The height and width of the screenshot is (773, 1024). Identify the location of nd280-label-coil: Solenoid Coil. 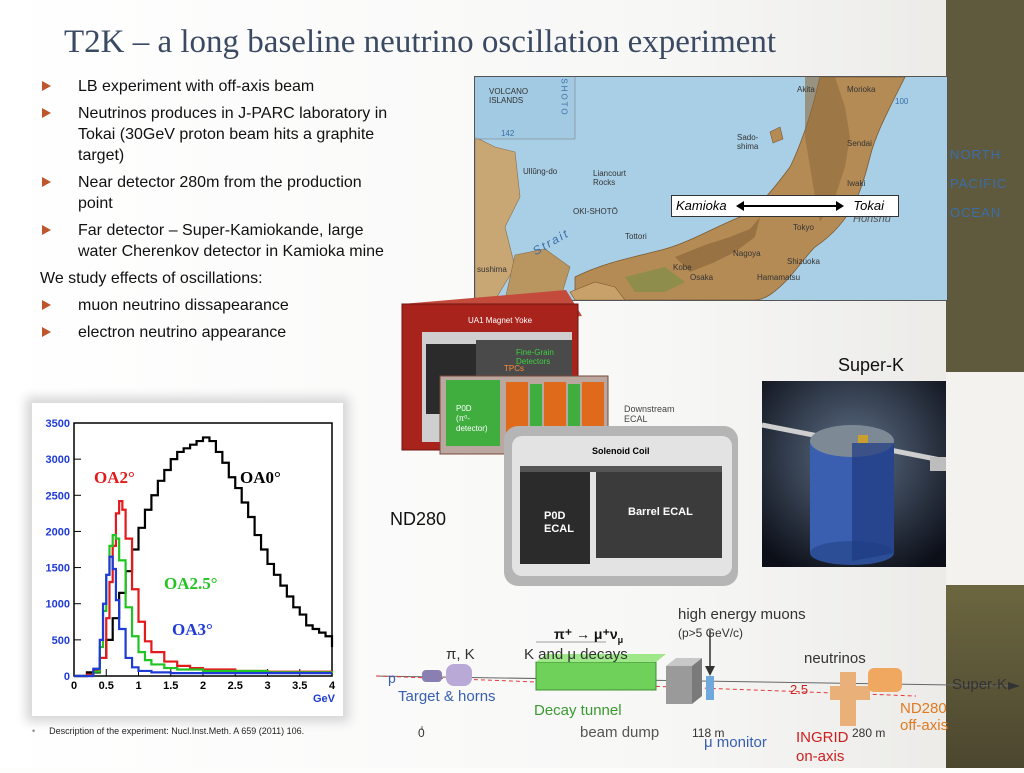
(621, 451).